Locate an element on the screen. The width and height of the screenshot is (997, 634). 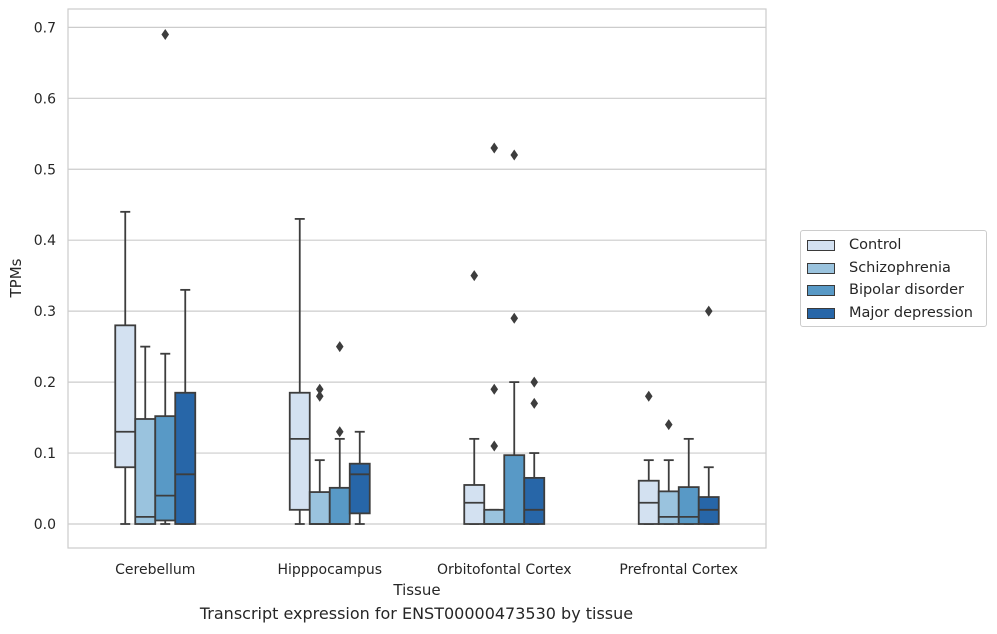
legend-label-major-depression: Major depression is located at coordinates (911, 313).